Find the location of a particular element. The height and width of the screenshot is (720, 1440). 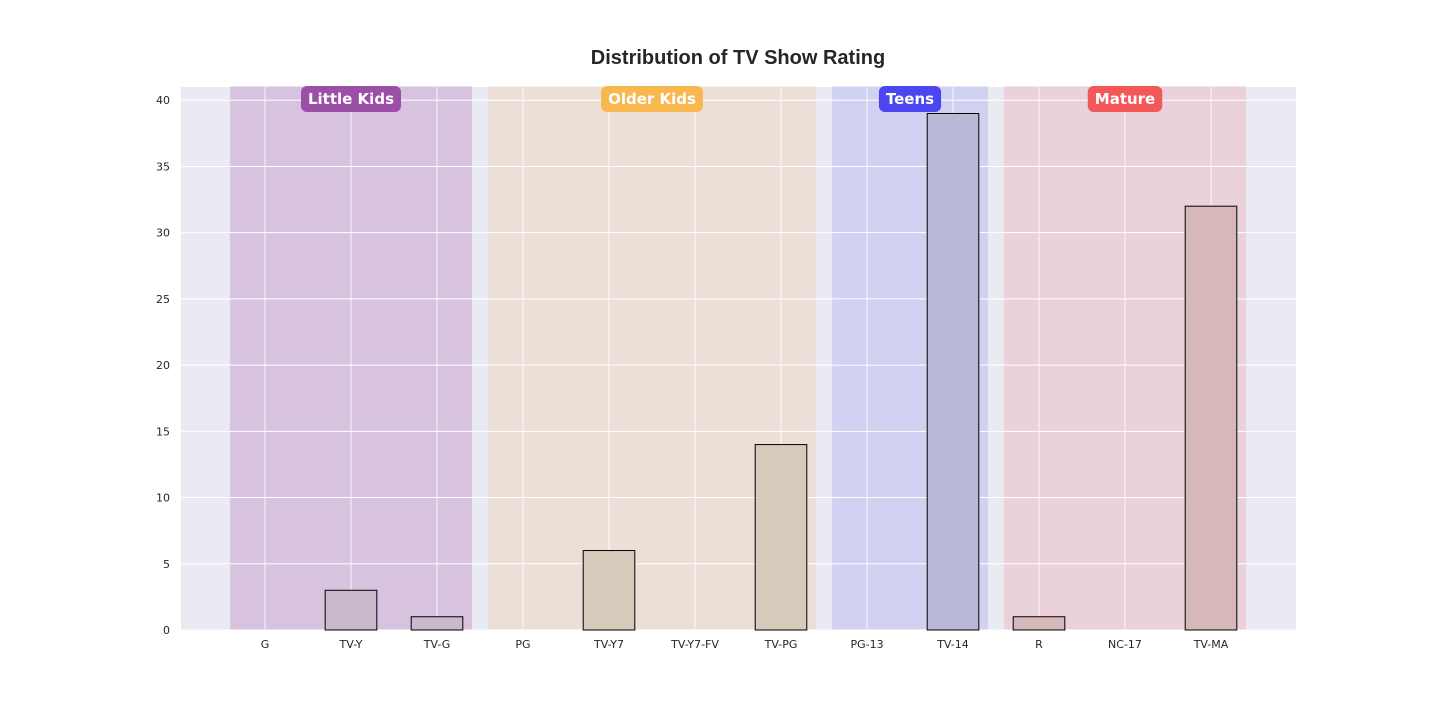

bar-tv-y is located at coordinates (351, 610).